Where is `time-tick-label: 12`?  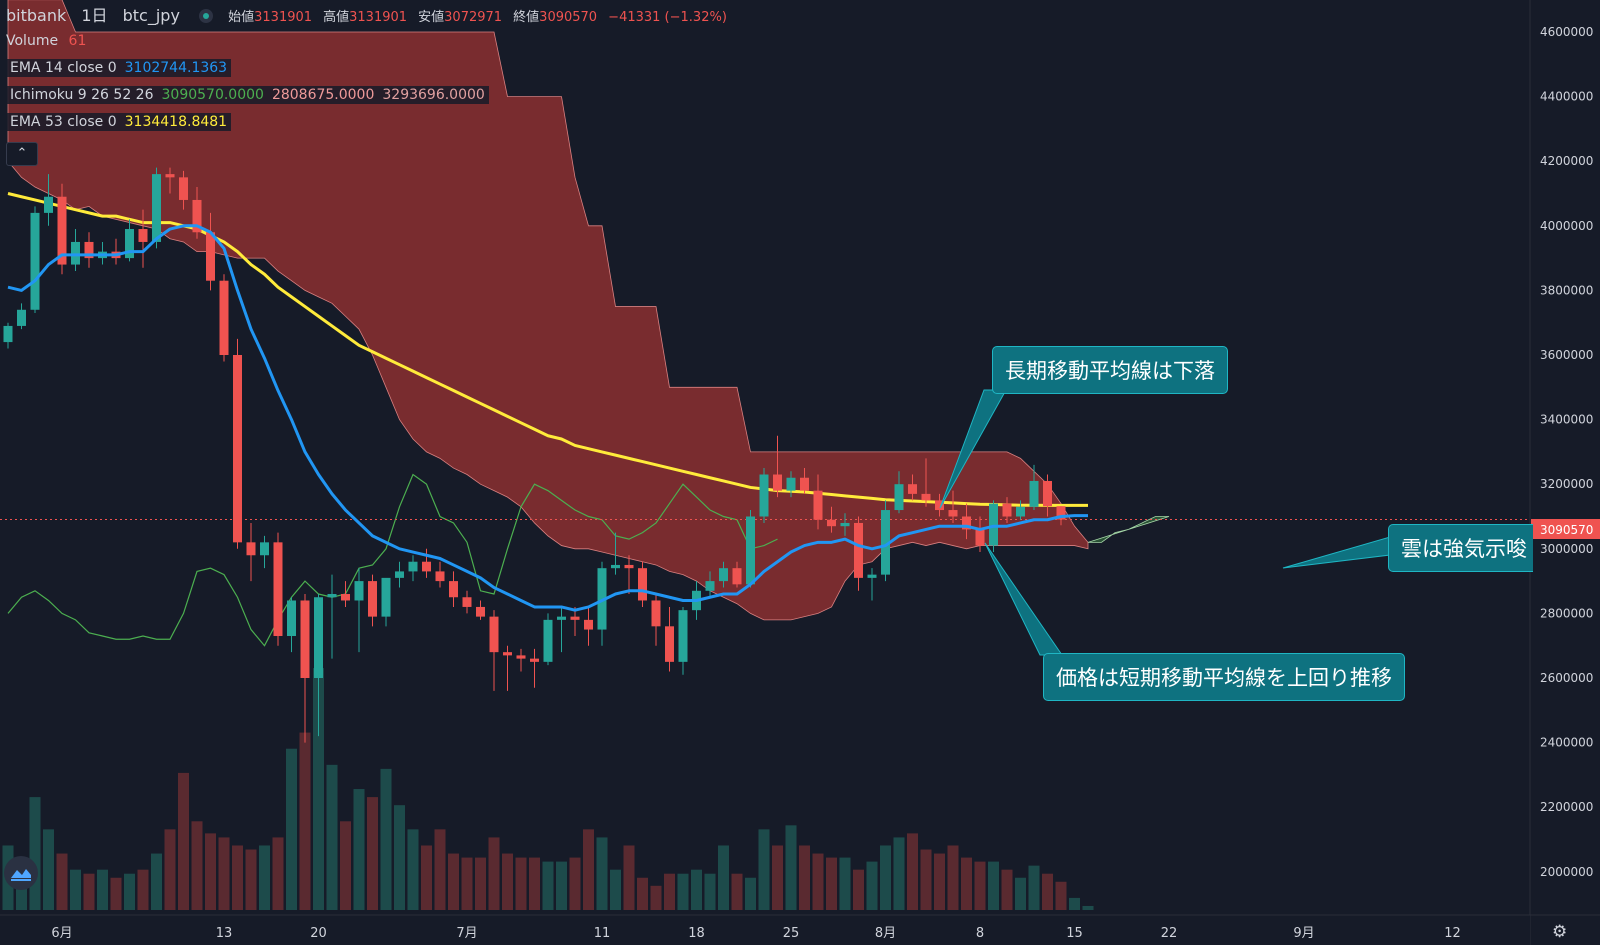
time-tick-label: 12 is located at coordinates (1452, 933).